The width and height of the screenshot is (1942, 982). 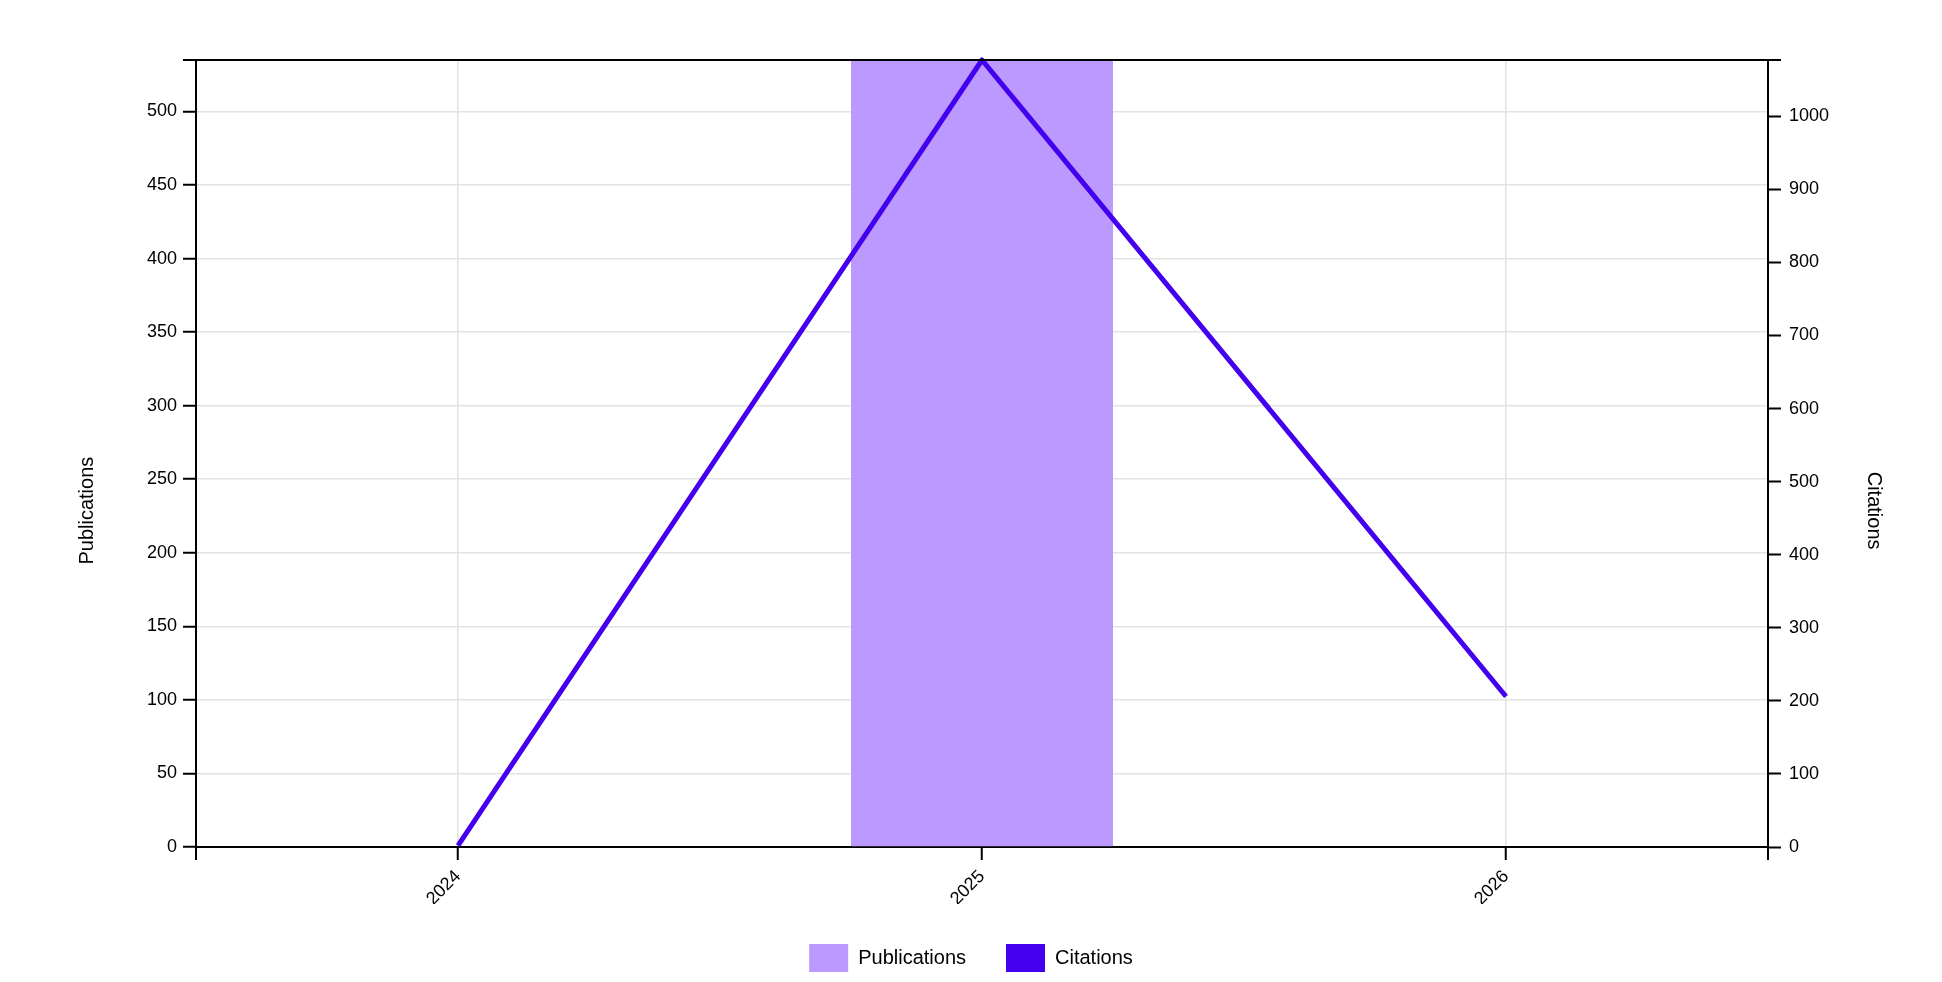 What do you see at coordinates (1809, 115) in the screenshot?
I see `y2-tick-label: 1000` at bounding box center [1809, 115].